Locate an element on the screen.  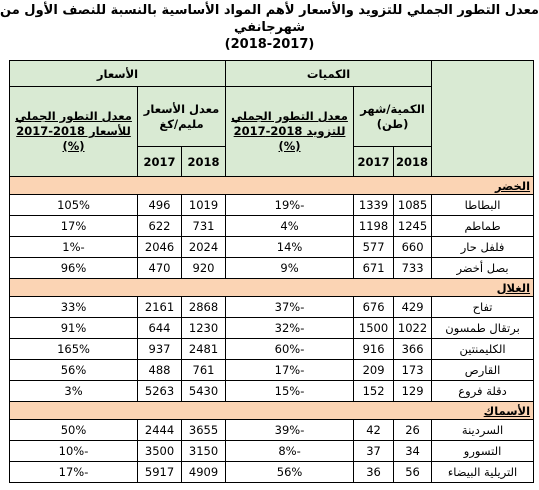
product-name: الكليمنتين is located at coordinates (483, 349).